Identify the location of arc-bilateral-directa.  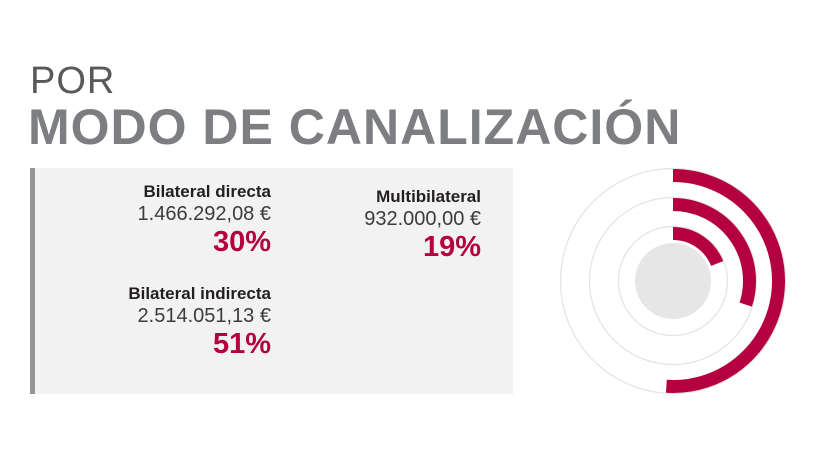
(714, 252).